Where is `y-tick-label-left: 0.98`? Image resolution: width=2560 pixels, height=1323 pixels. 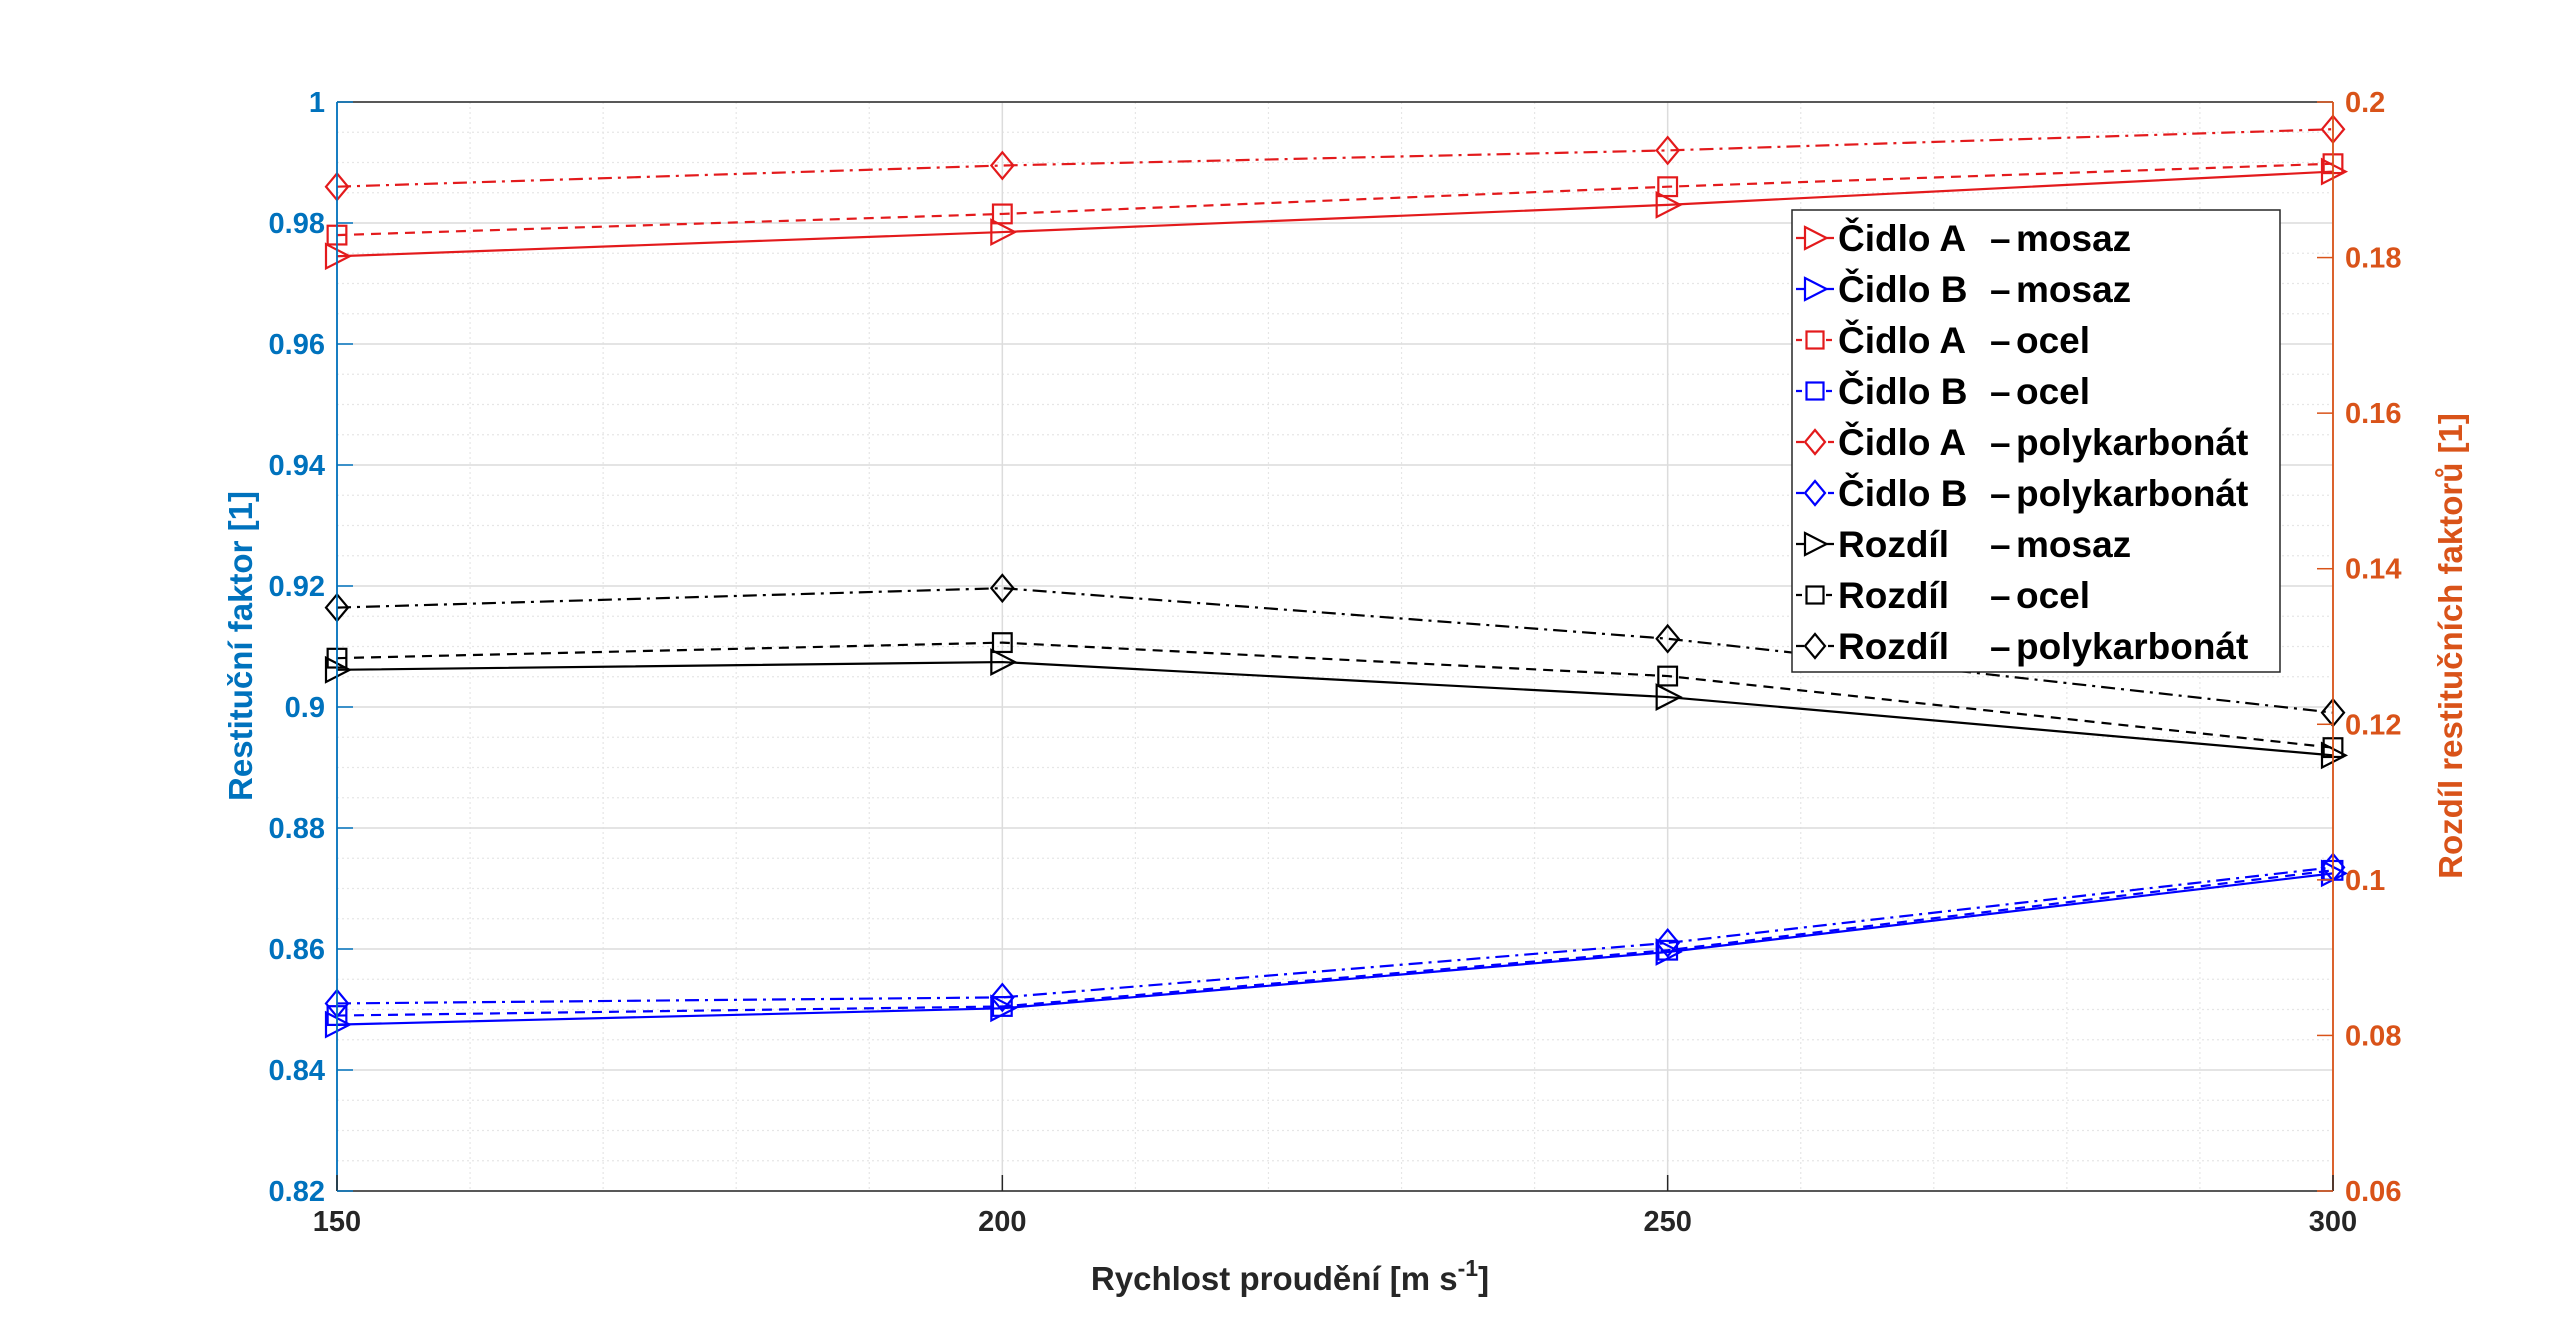 y-tick-label-left: 0.98 is located at coordinates (297, 224).